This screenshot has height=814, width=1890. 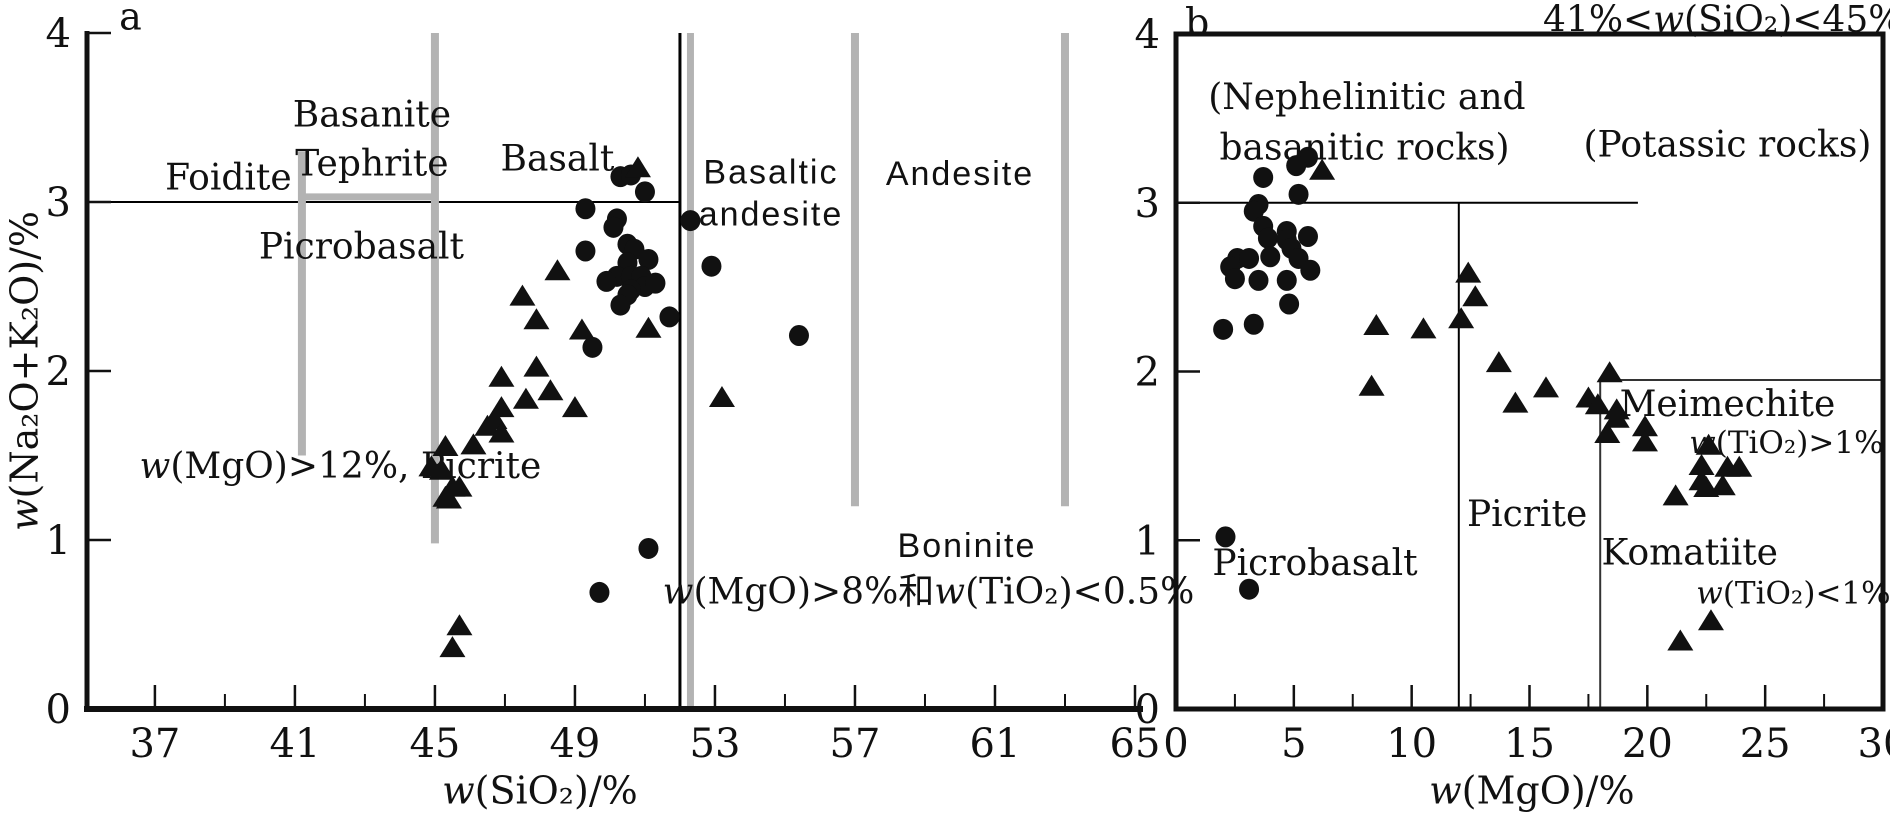 What do you see at coordinates (1366, 97) in the screenshot?
I see `region-label: (Nephelinitic and` at bounding box center [1366, 97].